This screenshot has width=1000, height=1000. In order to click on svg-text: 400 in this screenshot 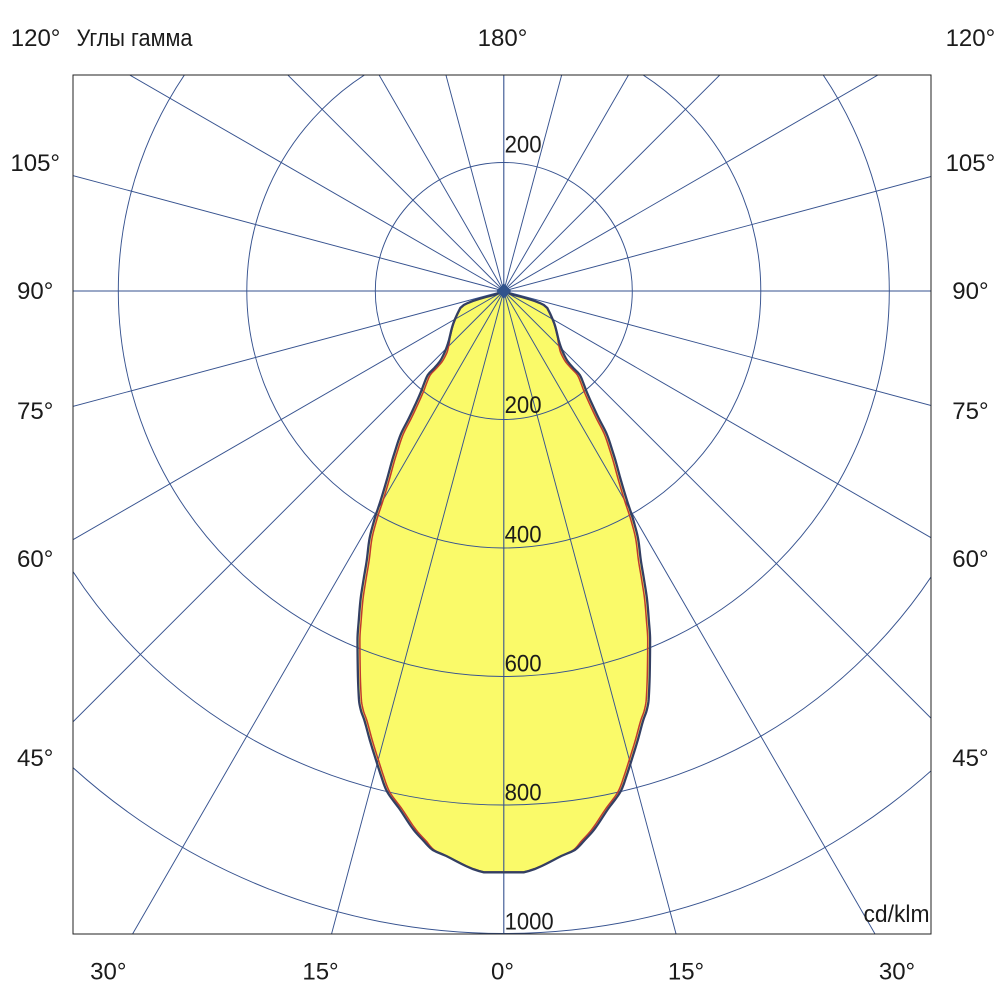, I will do `click(523, 535)`.